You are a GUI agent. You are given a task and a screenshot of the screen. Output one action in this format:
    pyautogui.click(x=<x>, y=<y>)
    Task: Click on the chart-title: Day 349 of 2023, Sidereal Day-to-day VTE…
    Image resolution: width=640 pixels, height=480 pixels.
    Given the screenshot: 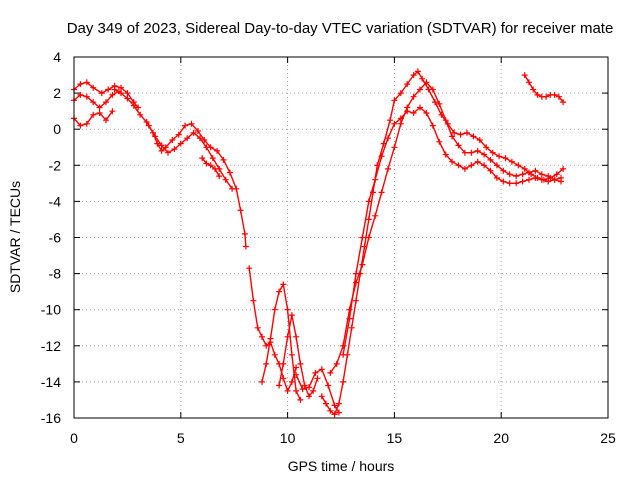 What is the action you would take?
    pyautogui.click(x=340, y=28)
    